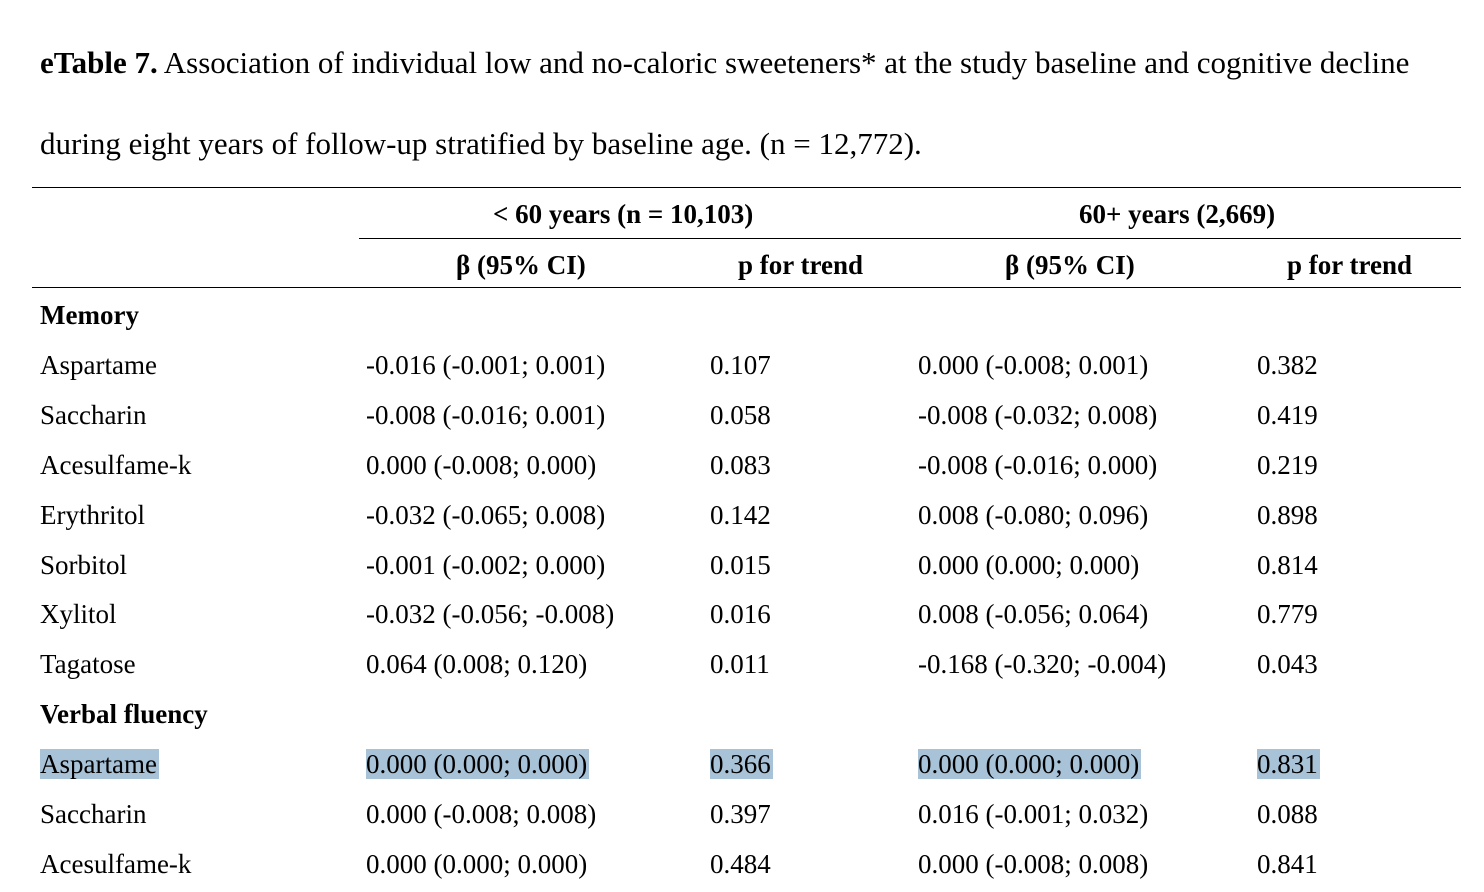 This screenshot has height=892, width=1484. I want to click on p-trend-60-plus-text: 0.779, so click(1287, 614).